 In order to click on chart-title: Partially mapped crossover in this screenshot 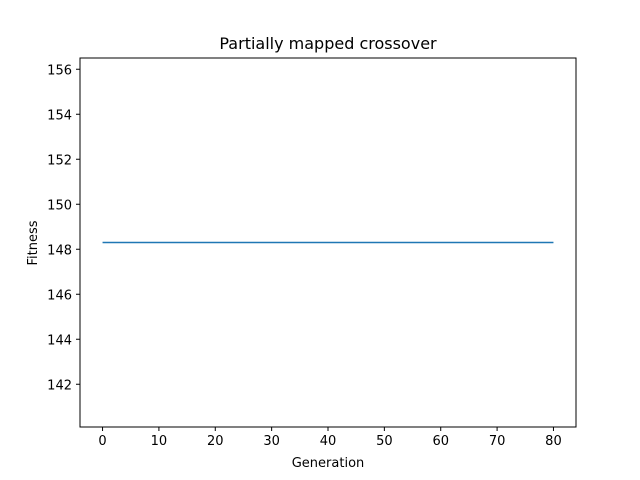, I will do `click(328, 43)`.